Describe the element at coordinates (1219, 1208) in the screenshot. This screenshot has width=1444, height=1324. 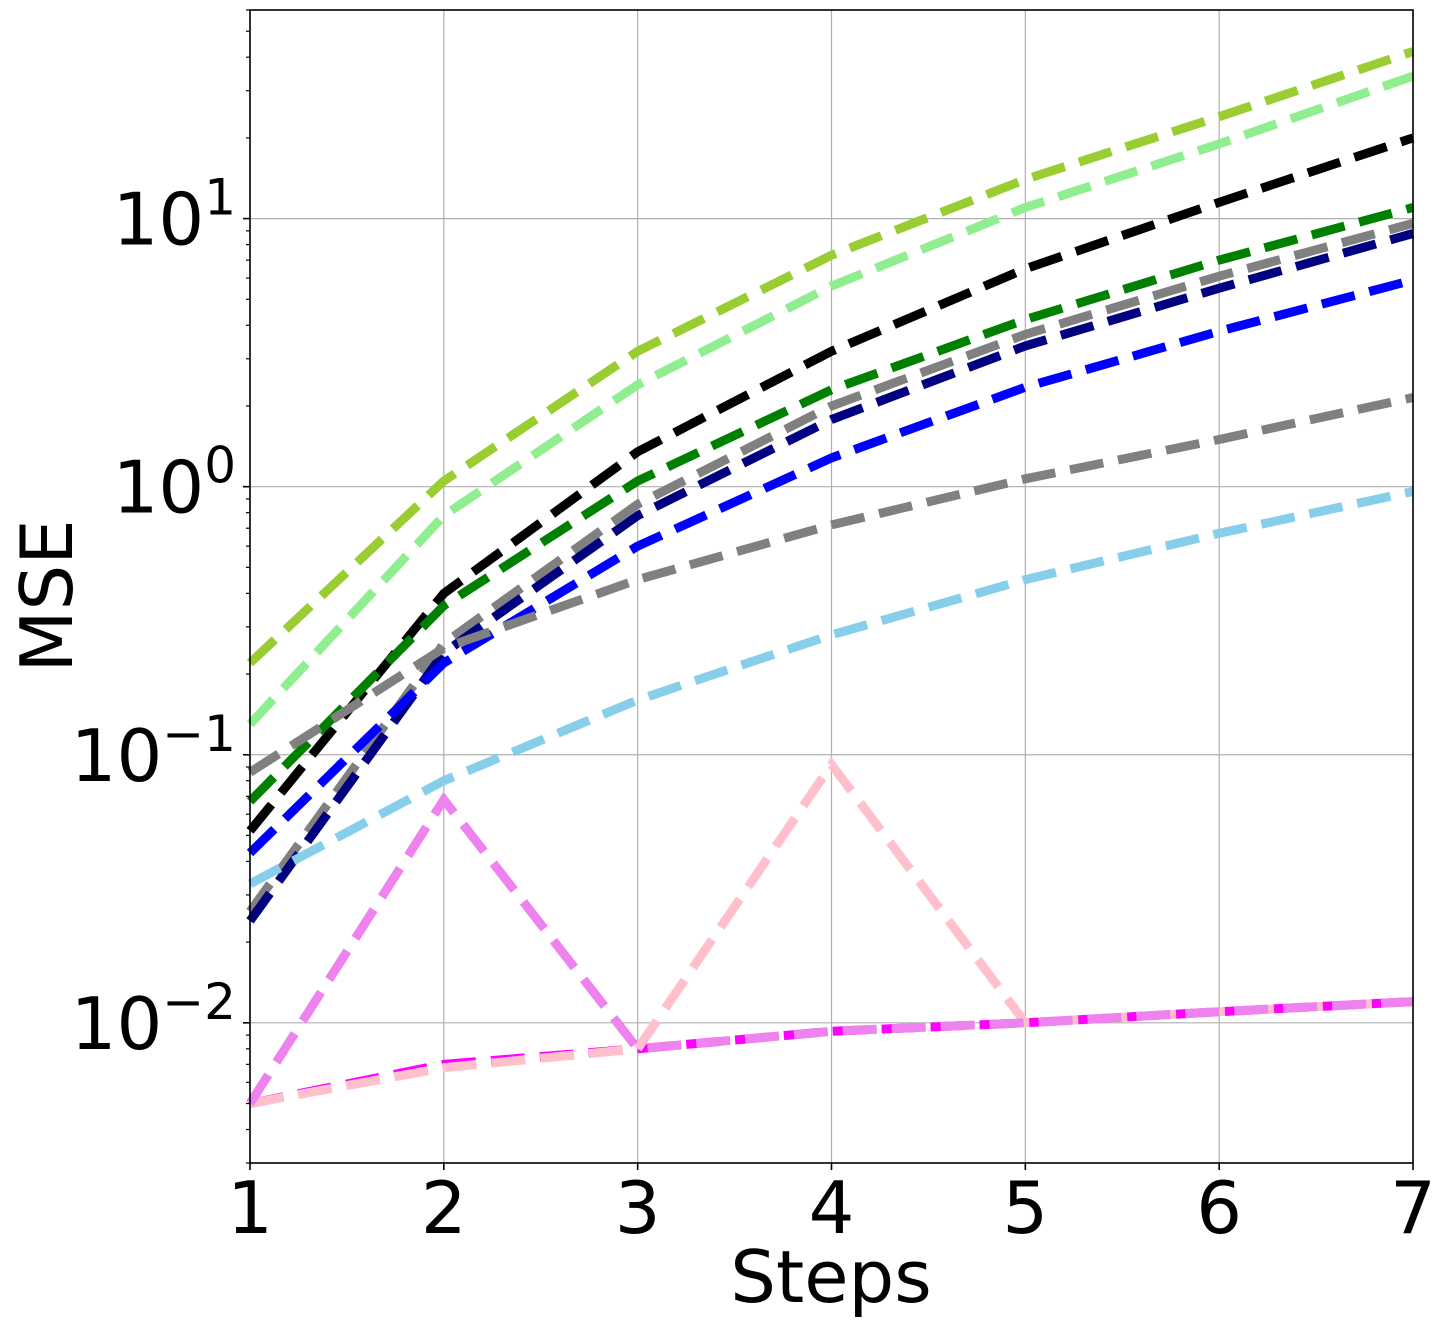
I see `x-tick-label: 6` at that location.